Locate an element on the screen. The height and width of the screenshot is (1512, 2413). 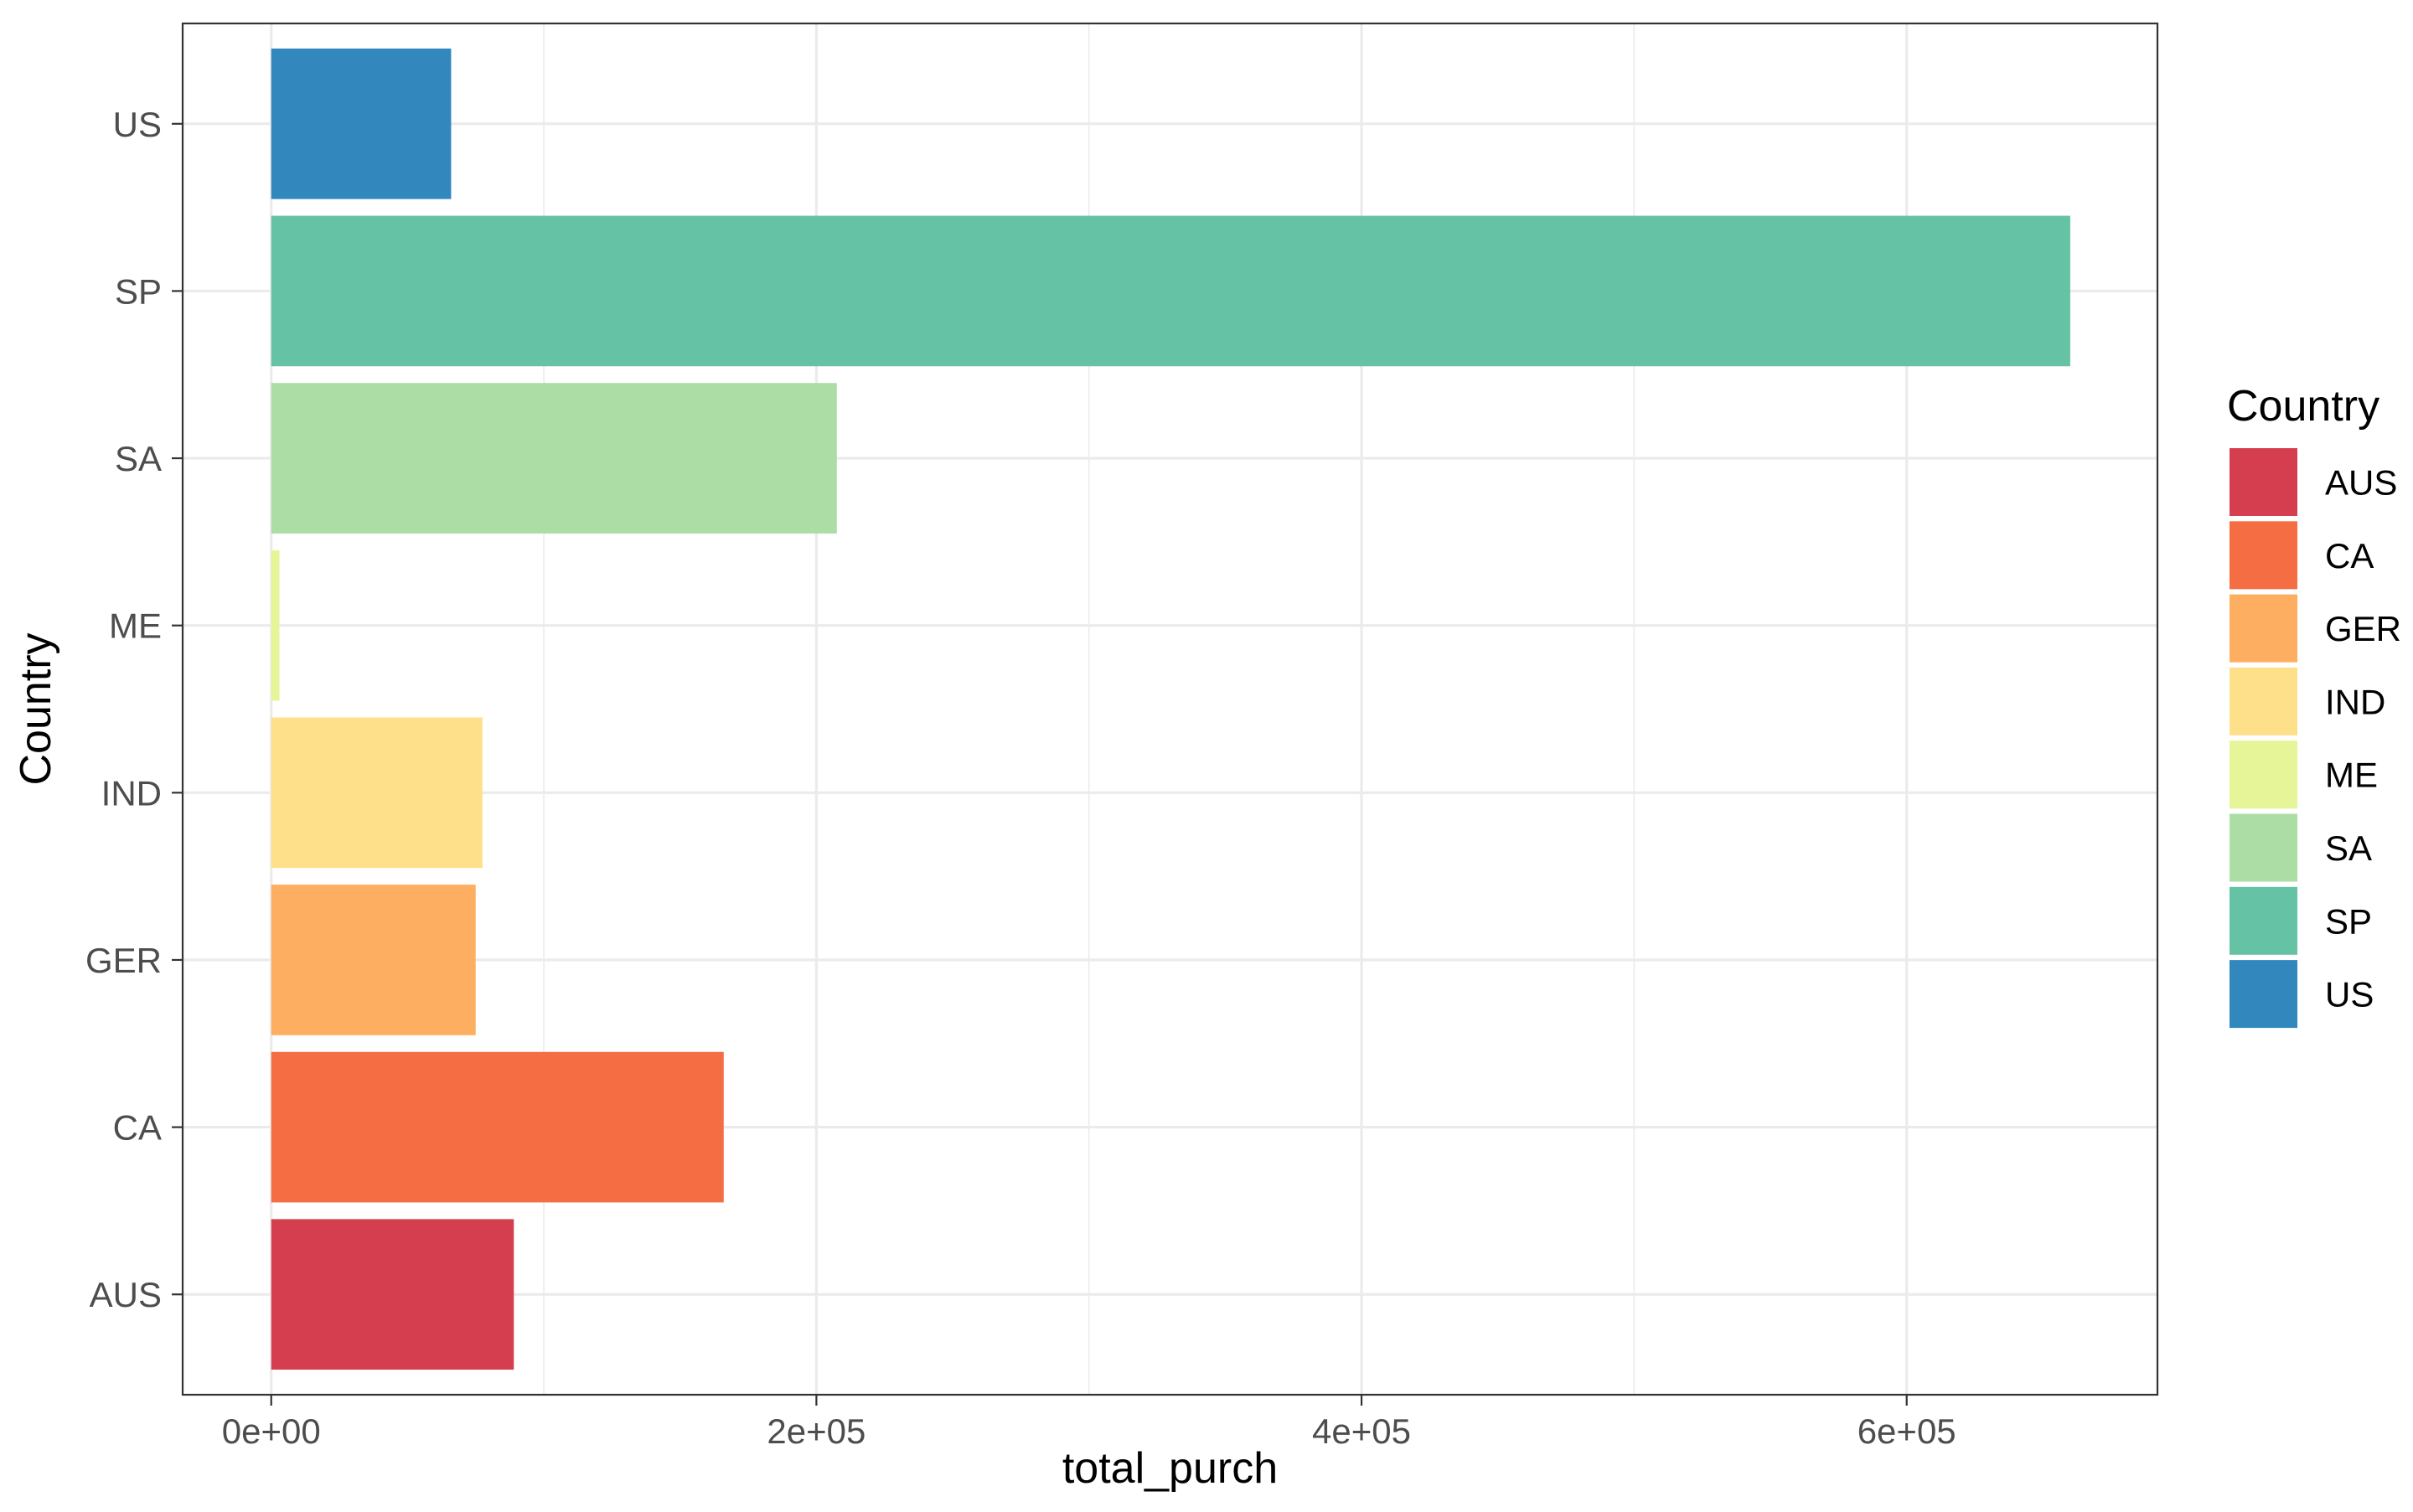
legend-label-me: ME is located at coordinates (2351, 775).